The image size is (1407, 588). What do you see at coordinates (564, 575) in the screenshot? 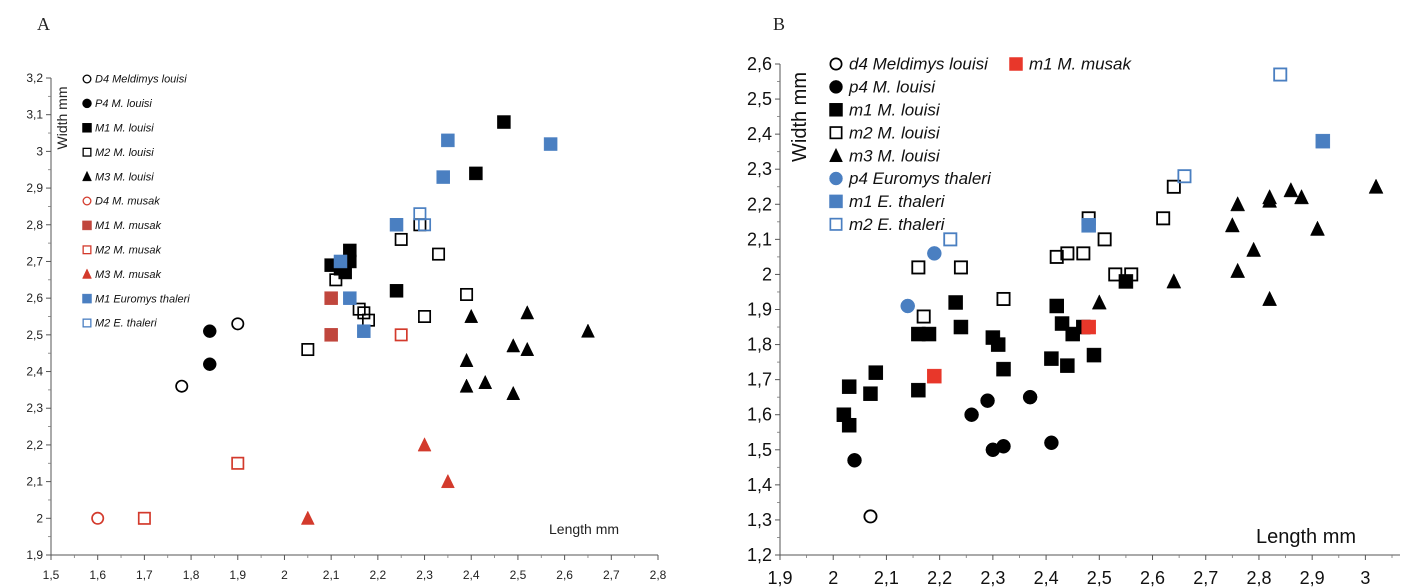
I see `x-tick-label: 2,6` at bounding box center [564, 575].